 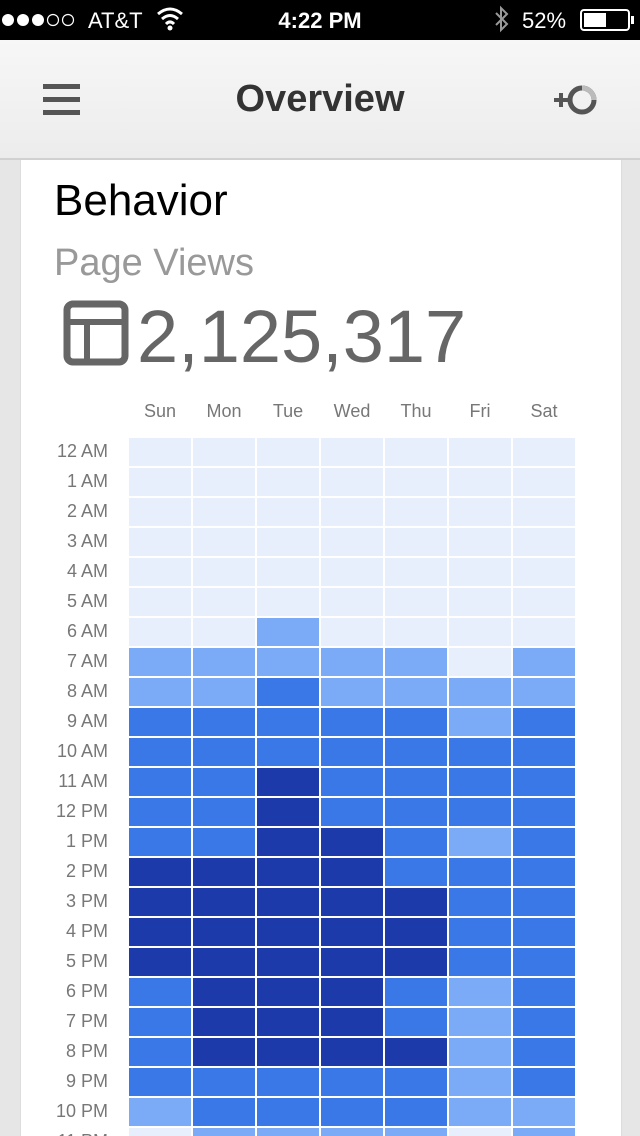 I want to click on day-label: Fri, so click(x=480, y=411).